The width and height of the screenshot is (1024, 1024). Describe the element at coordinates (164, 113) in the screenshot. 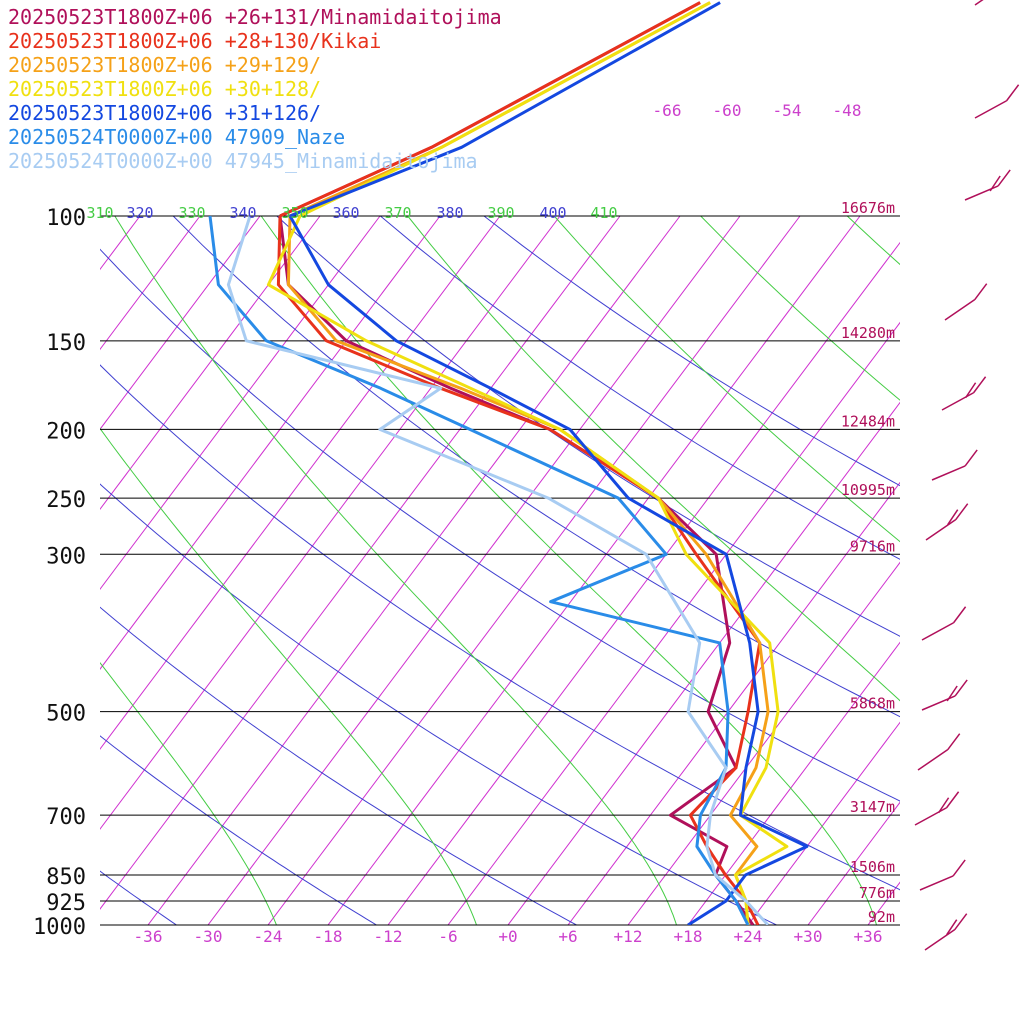

I see `legend-entry: 20250523T1800Z+06 +31+126/` at that location.